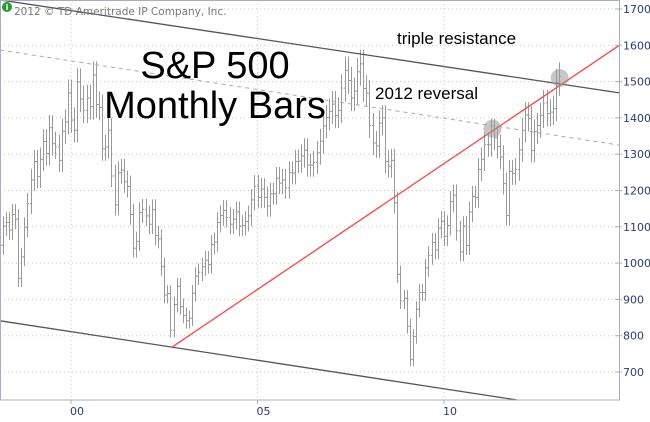  I want to click on copyright: 2012 © TD Ameritrade IP Company, Inc., so click(120, 12).